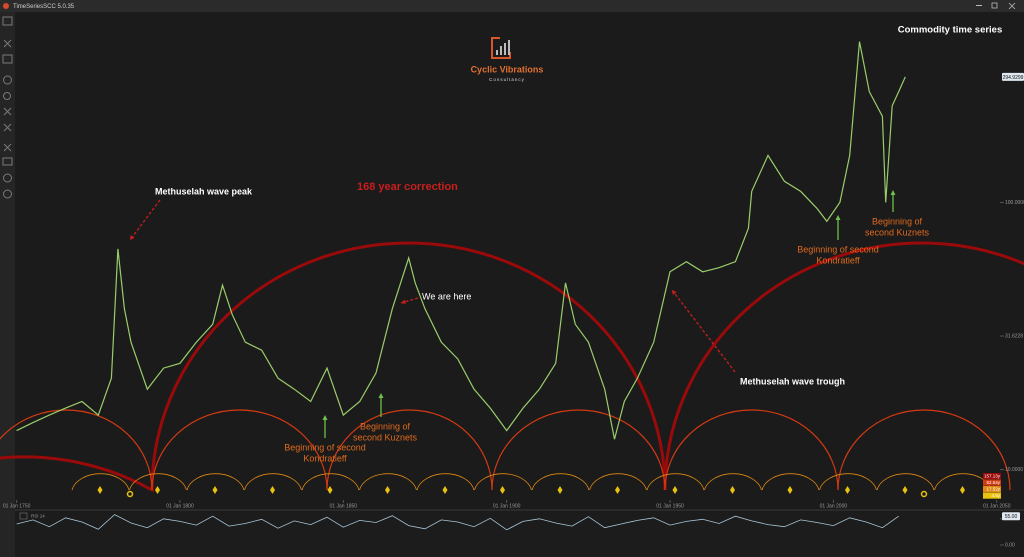 The image size is (1024, 557). What do you see at coordinates (979, 5) in the screenshot?
I see `minimize-button` at bounding box center [979, 5].